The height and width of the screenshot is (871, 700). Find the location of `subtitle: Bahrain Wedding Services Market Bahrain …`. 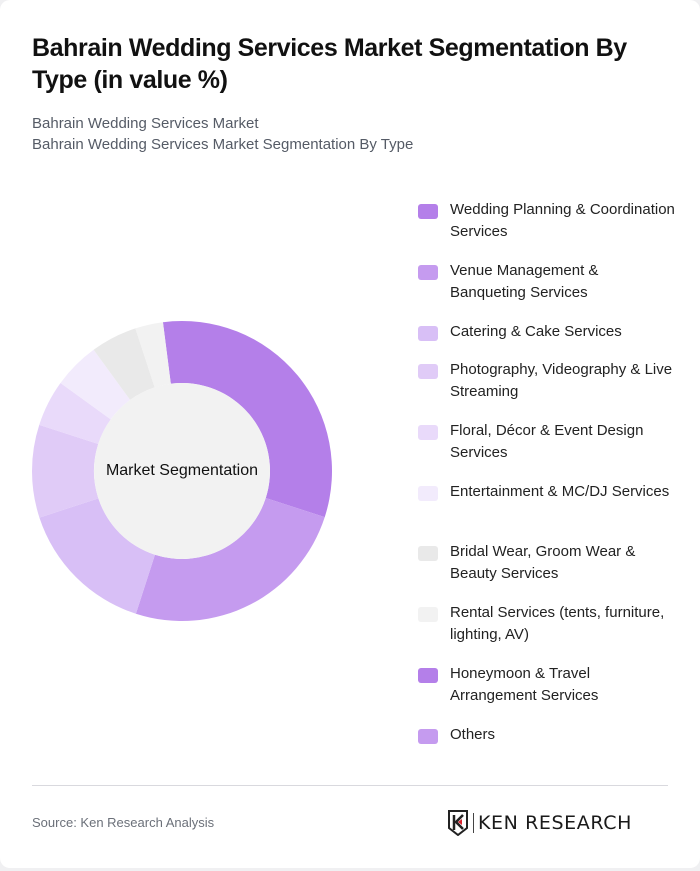

subtitle: Bahrain Wedding Services Market Bahrain … is located at coordinates (222, 134).